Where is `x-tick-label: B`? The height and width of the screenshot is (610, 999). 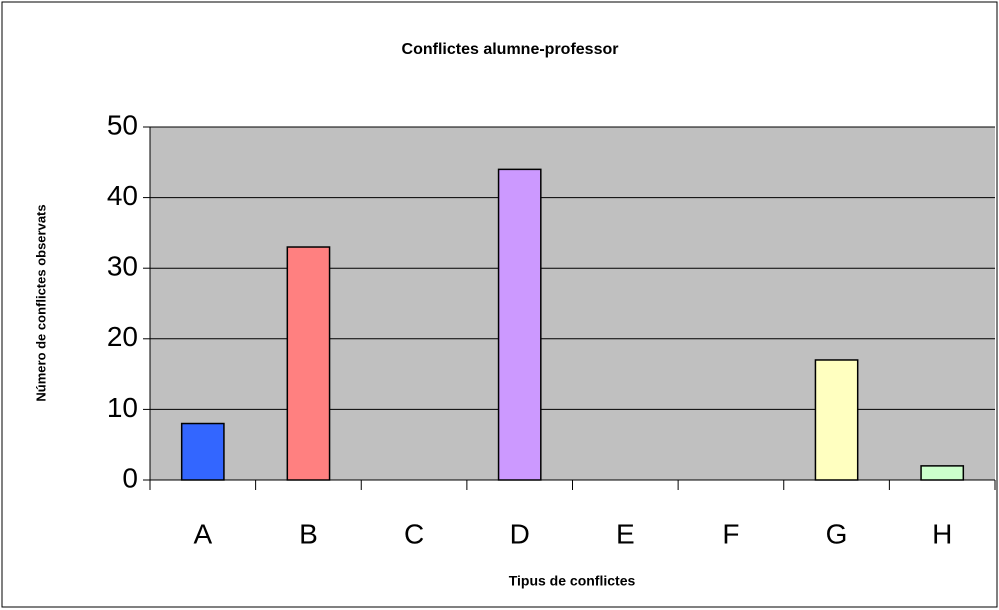 x-tick-label: B is located at coordinates (308, 533).